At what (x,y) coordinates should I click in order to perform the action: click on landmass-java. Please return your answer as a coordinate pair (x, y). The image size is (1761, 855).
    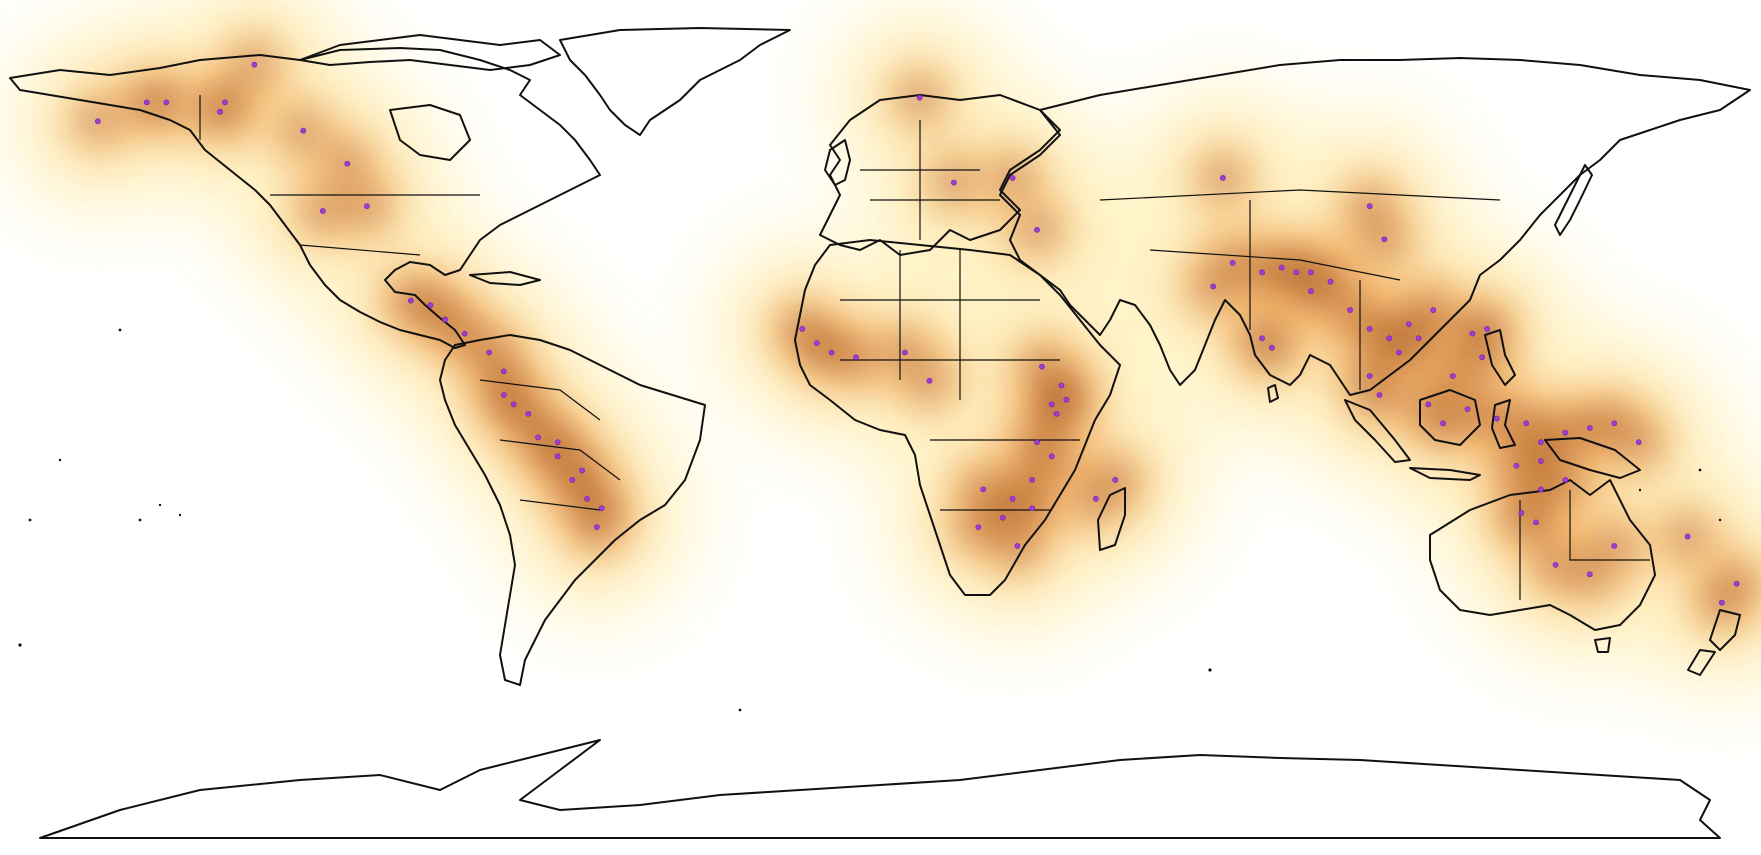
    Looking at the image, I should click on (1445, 474).